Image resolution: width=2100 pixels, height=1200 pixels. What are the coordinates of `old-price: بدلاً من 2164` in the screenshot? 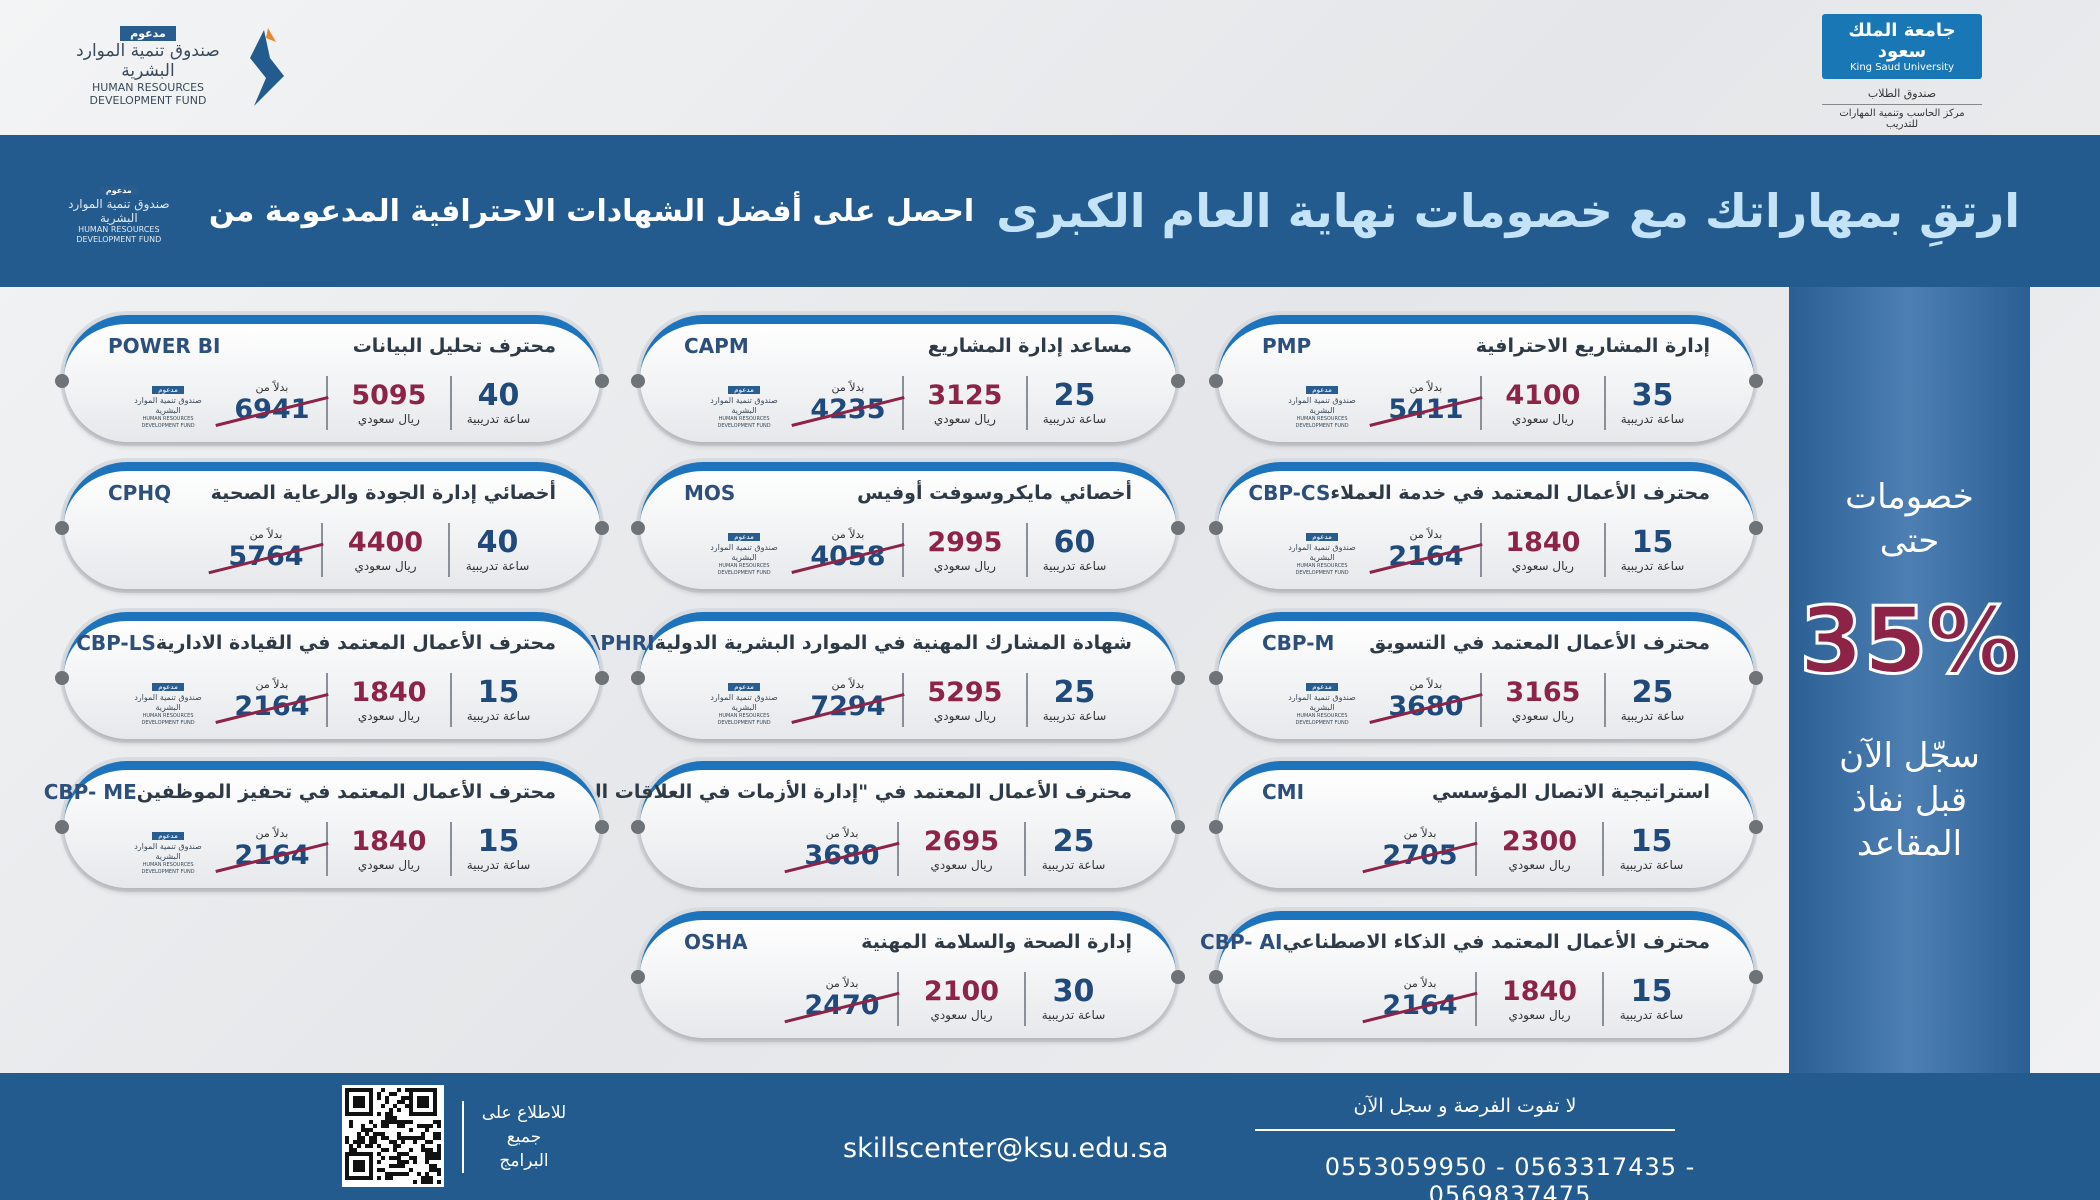 It's located at (1420, 999).